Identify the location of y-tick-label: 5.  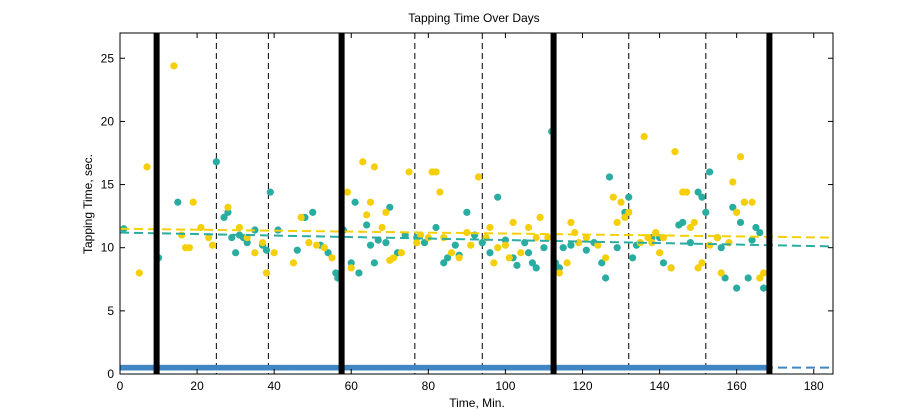
(110, 311).